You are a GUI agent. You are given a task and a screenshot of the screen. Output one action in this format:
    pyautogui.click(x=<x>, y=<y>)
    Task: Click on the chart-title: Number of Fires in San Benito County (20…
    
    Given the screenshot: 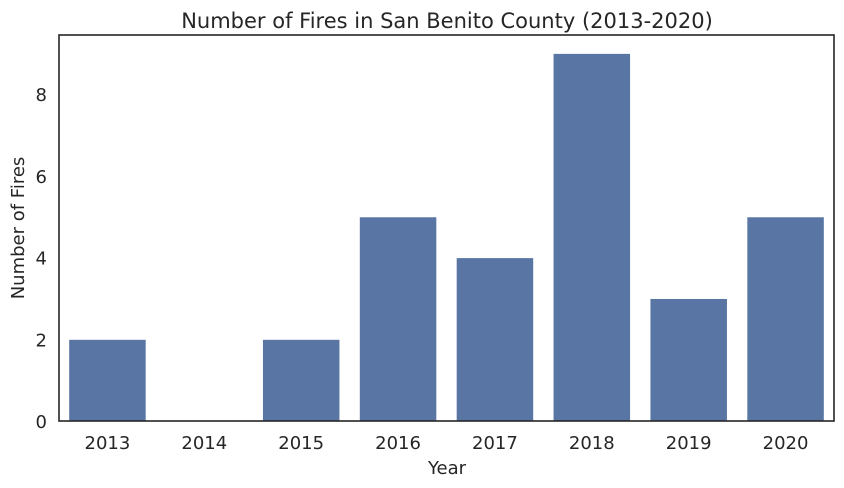 What is the action you would take?
    pyautogui.click(x=447, y=21)
    